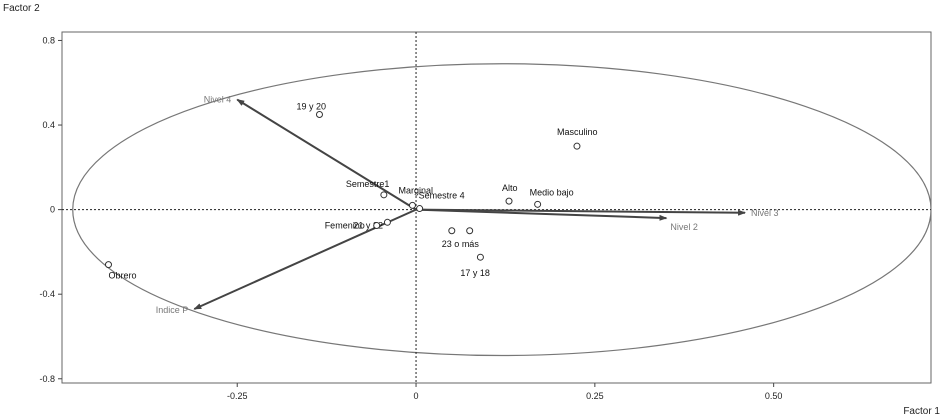  Describe the element at coordinates (461, 244) in the screenshot. I see `point-label: 23 o más` at that location.